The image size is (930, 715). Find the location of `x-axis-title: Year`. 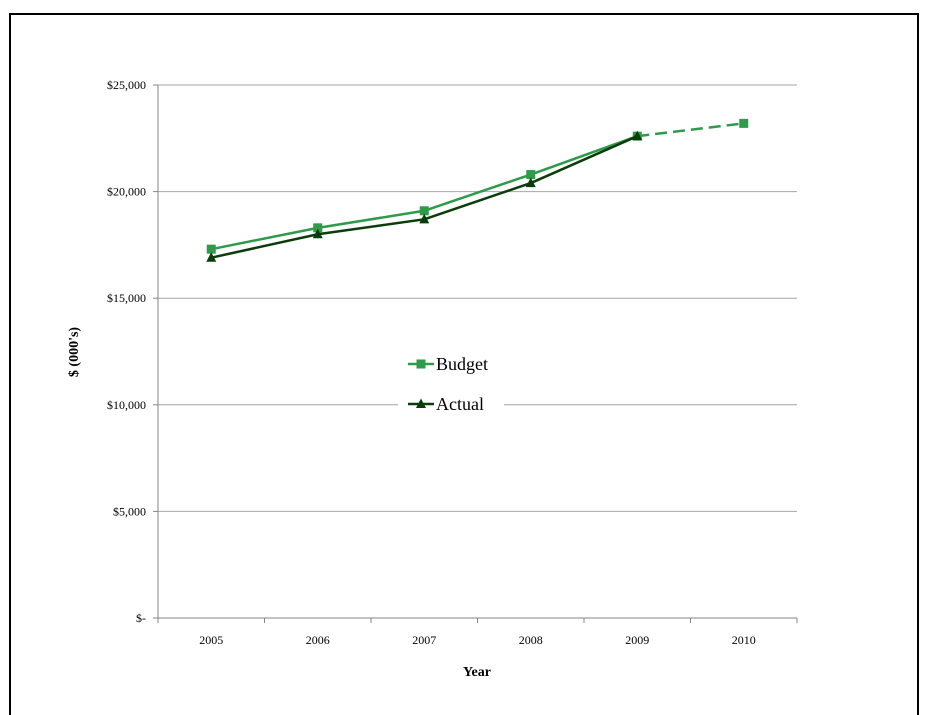

x-axis-title: Year is located at coordinates (477, 672).